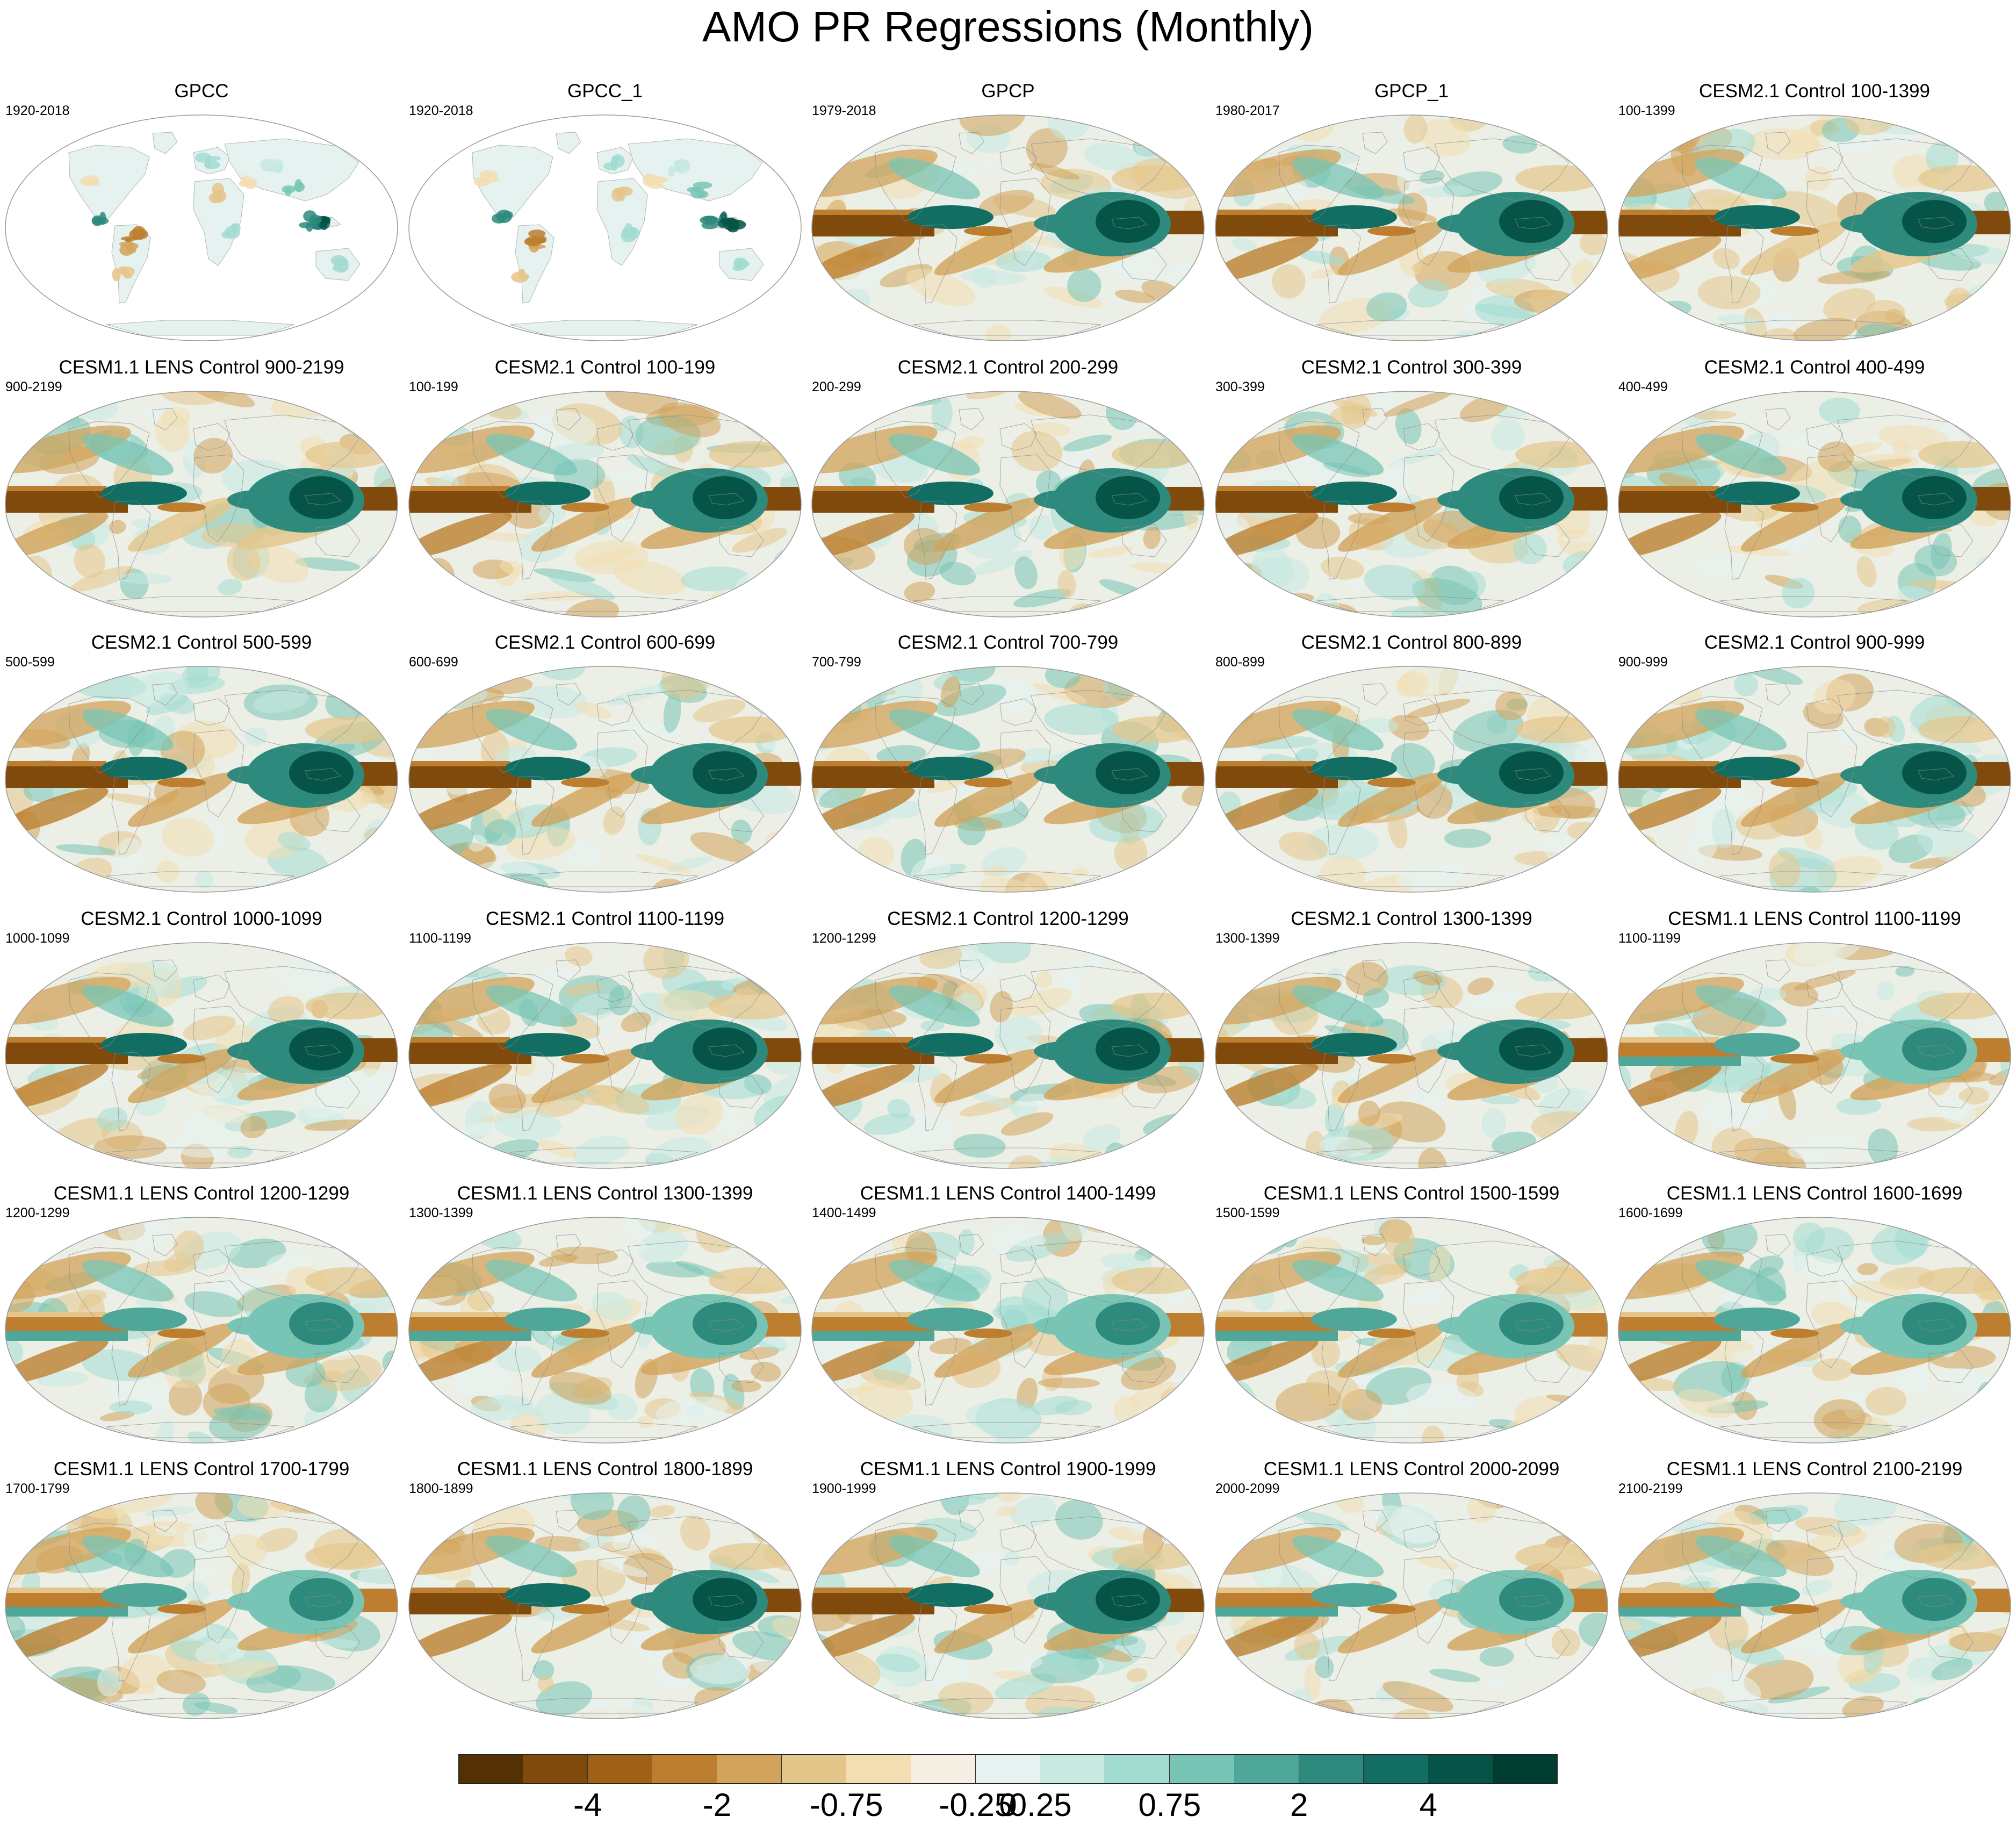 The height and width of the screenshot is (1824, 2016). I want to click on panel-period: 1980-2017, so click(1247, 110).